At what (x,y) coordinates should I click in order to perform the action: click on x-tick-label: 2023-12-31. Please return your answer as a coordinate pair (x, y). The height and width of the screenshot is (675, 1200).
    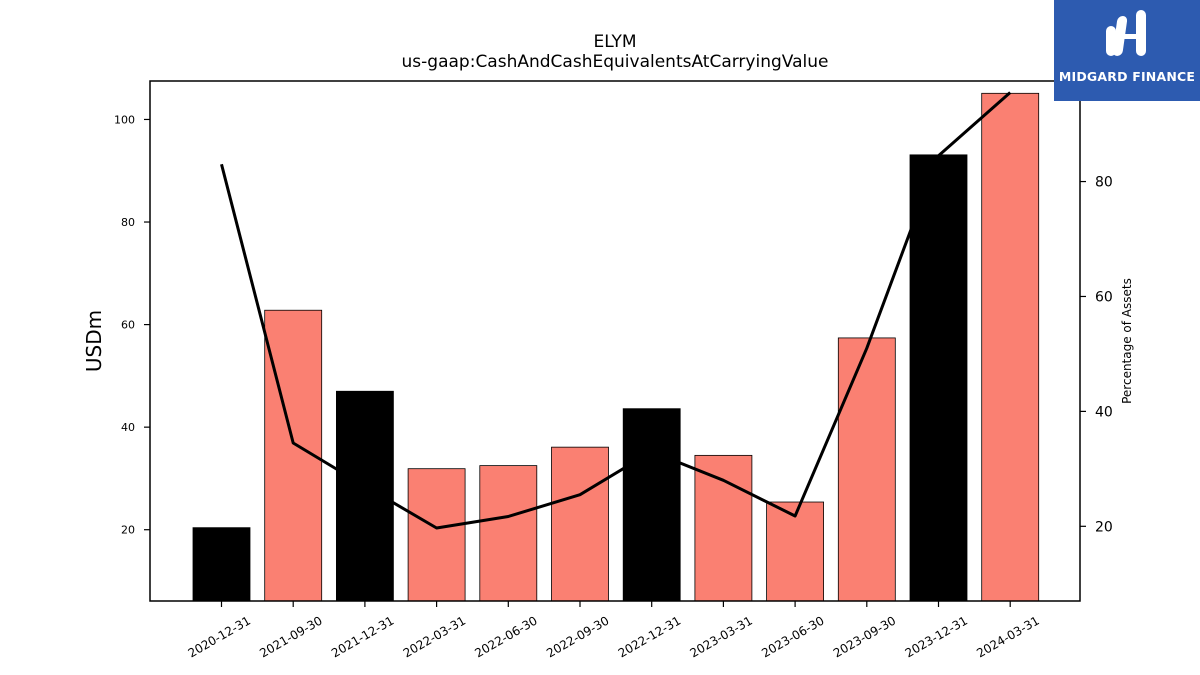
    Looking at the image, I should click on (936, 636).